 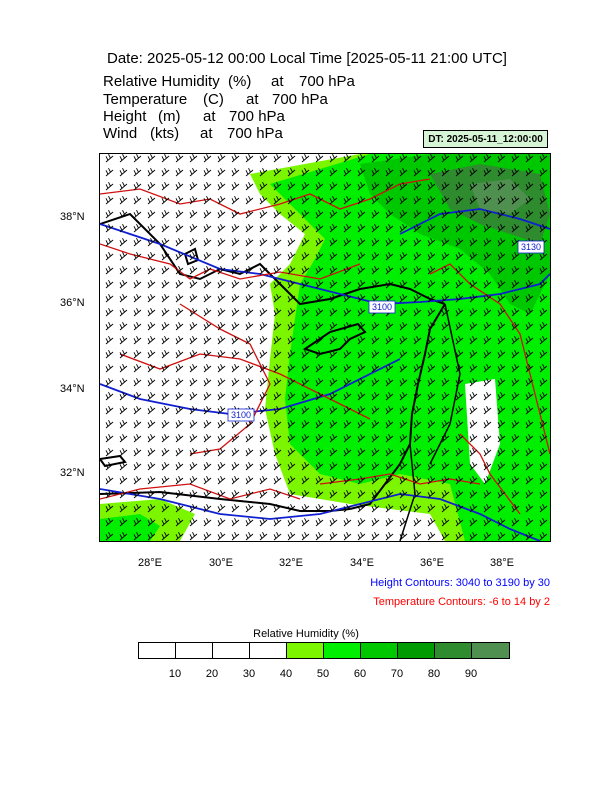 What do you see at coordinates (531, 247) in the screenshot?
I see `height-label-box` at bounding box center [531, 247].